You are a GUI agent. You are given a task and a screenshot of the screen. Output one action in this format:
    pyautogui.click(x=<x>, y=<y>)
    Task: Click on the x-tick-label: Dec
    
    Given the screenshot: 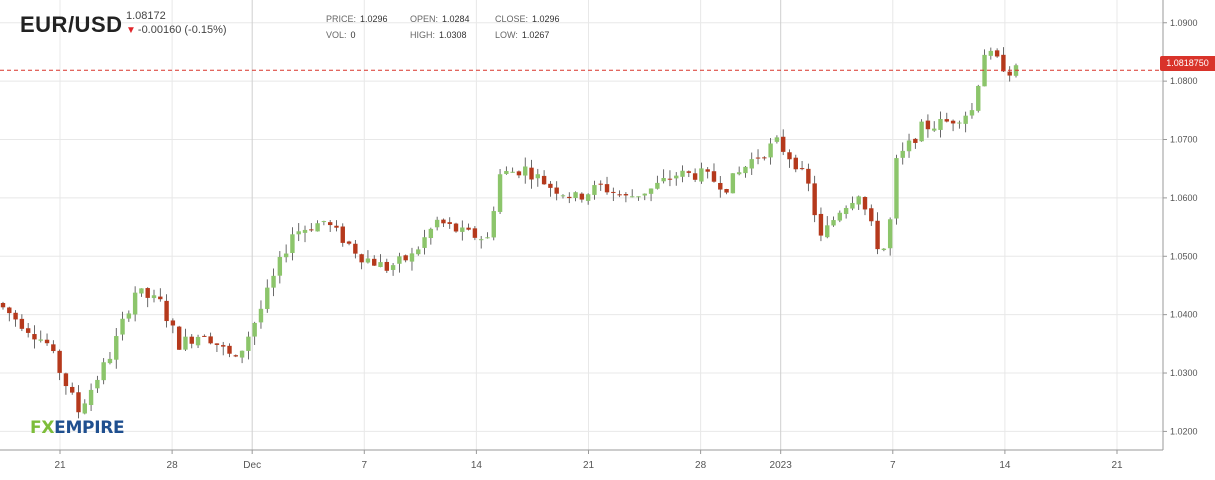 What is the action you would take?
    pyautogui.click(x=252, y=465)
    